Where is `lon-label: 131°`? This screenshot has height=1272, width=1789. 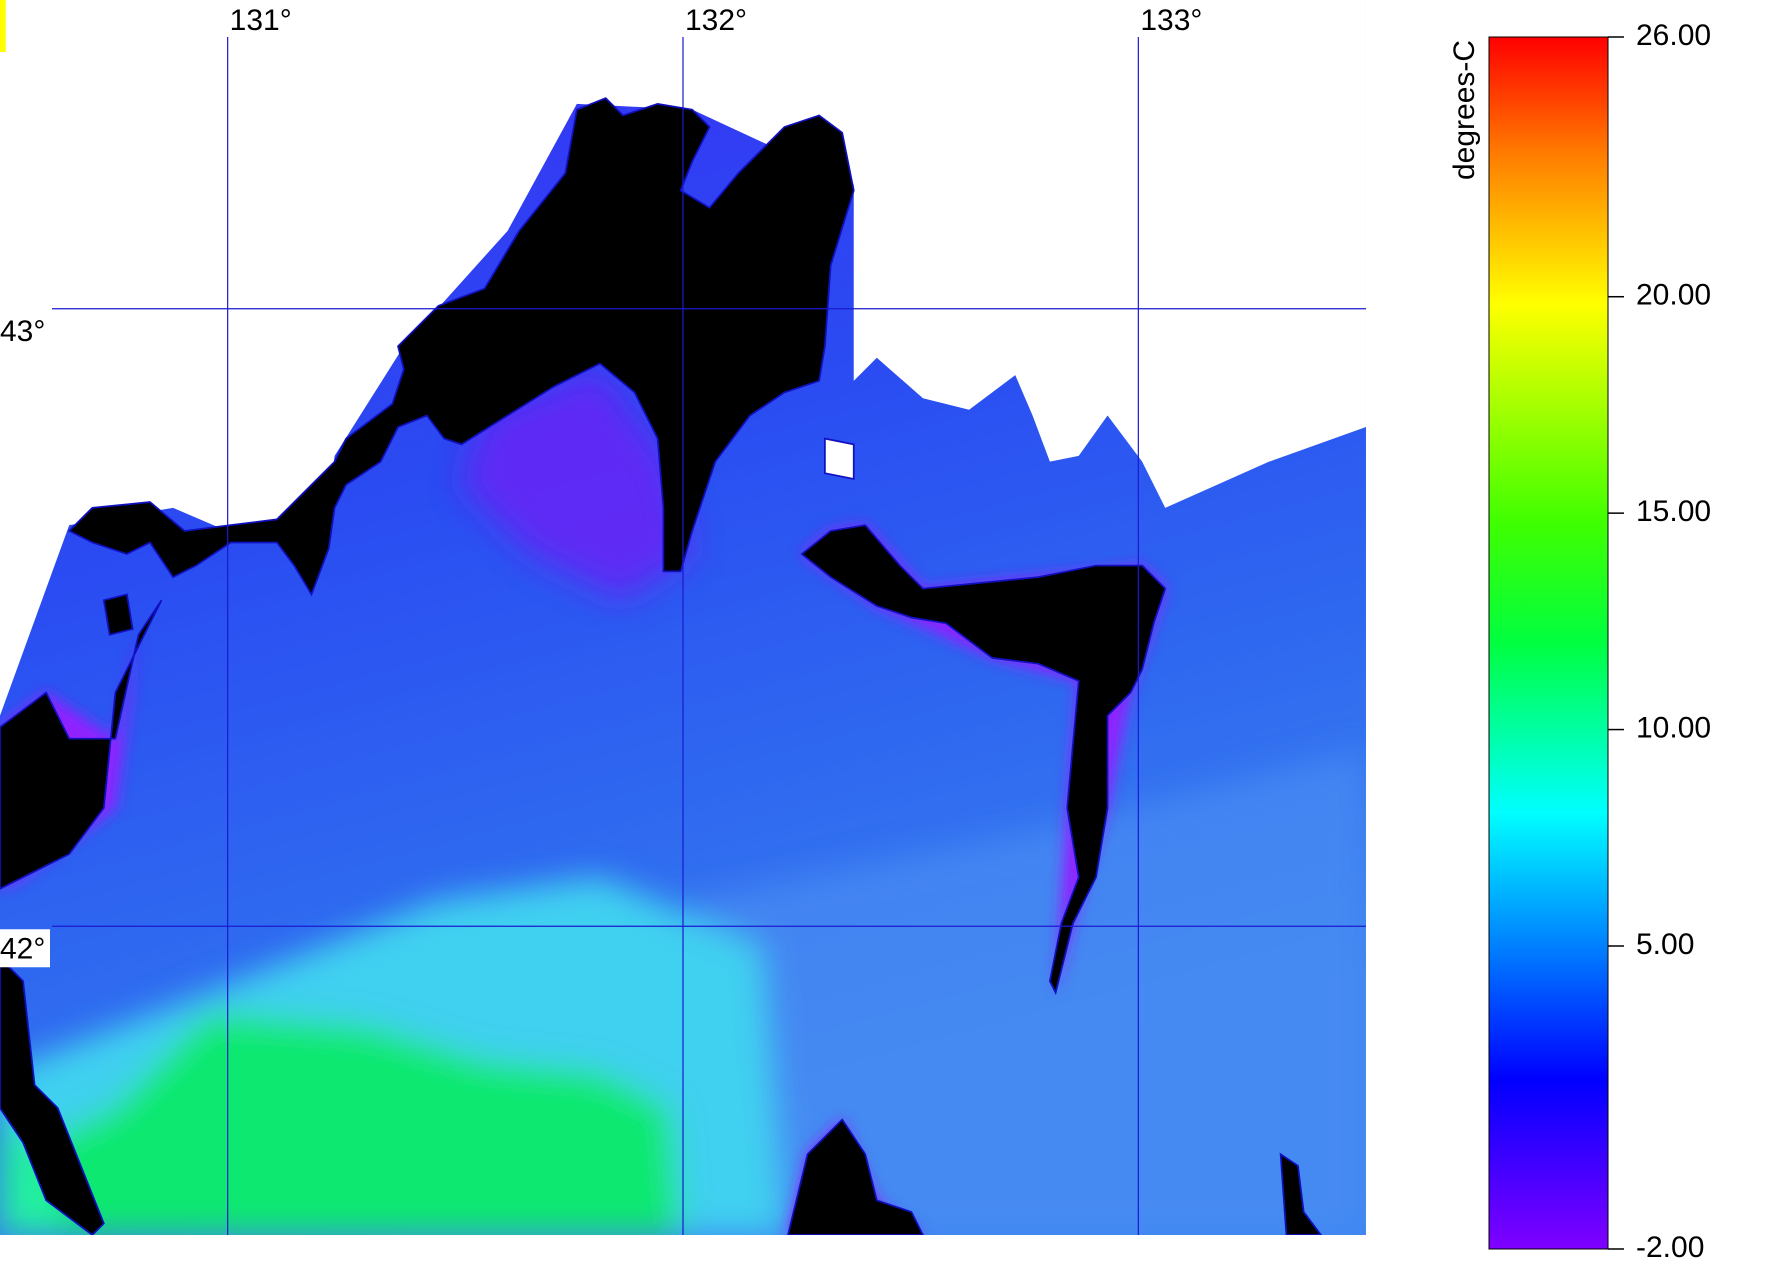
lon-label: 131° is located at coordinates (261, 20).